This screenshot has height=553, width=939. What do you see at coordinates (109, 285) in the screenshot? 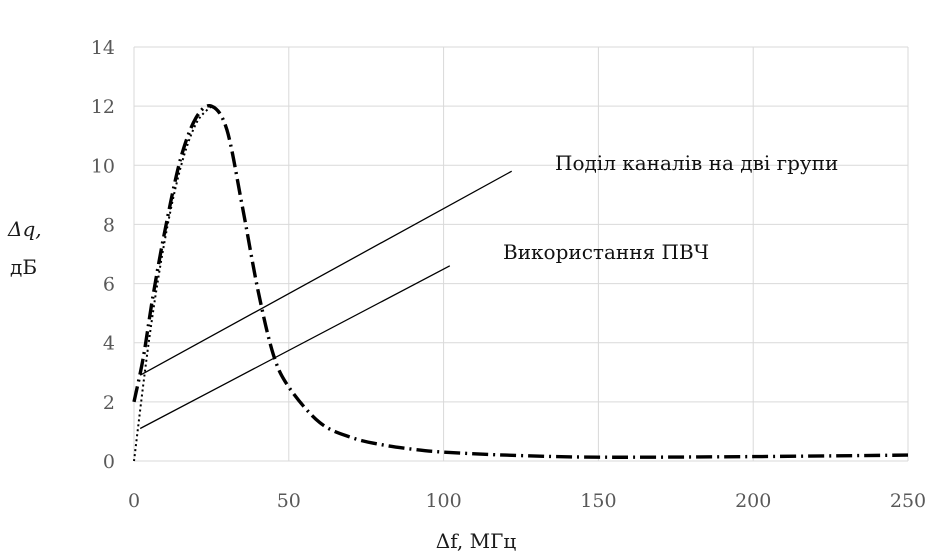
I see `y-tick-label: 6` at bounding box center [109, 285].